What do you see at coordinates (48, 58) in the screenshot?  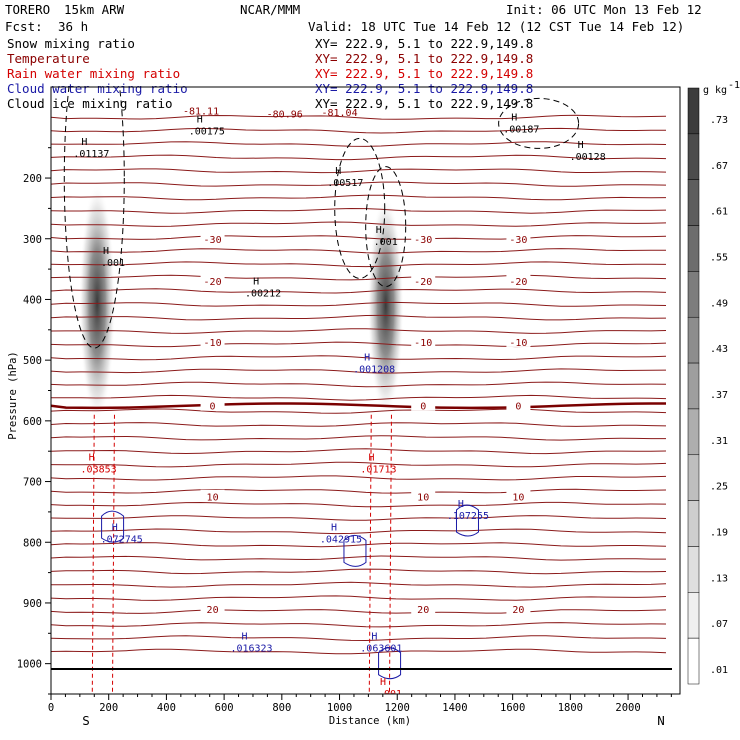 I see `legend-temperature-name: Temperature` at bounding box center [48, 58].